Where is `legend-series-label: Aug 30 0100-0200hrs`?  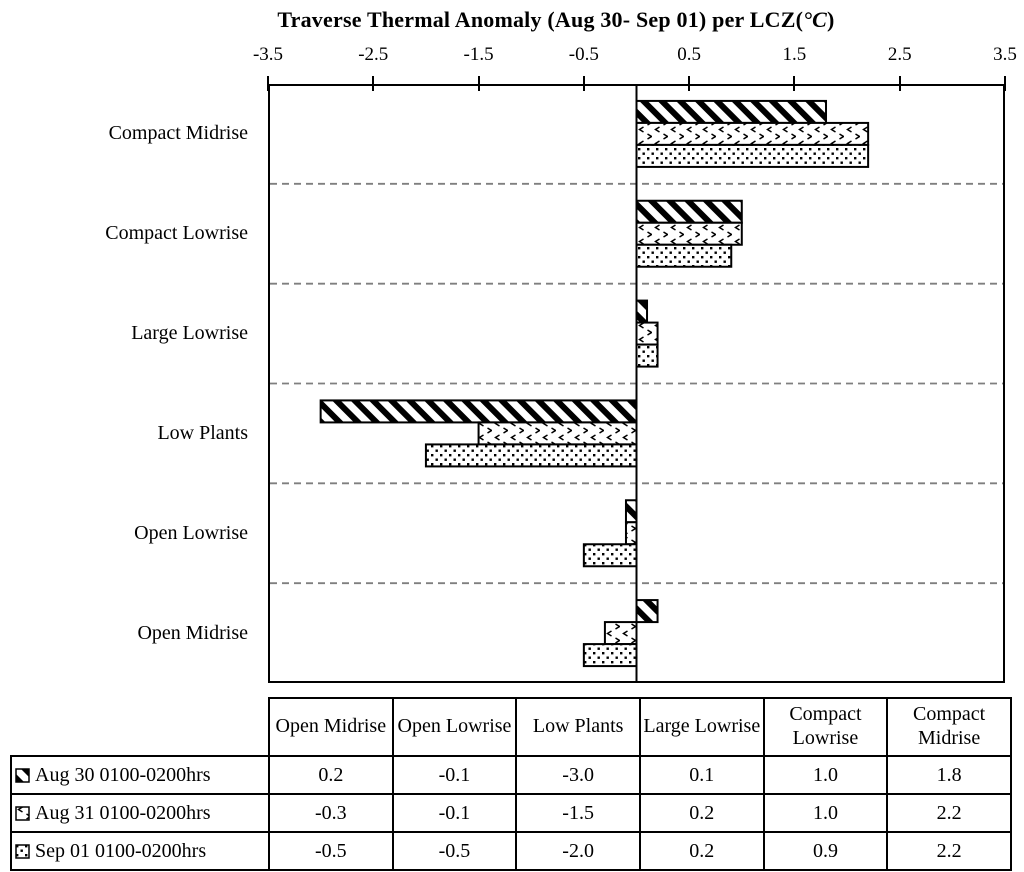 legend-series-label: Aug 30 0100-0200hrs is located at coordinates (123, 774).